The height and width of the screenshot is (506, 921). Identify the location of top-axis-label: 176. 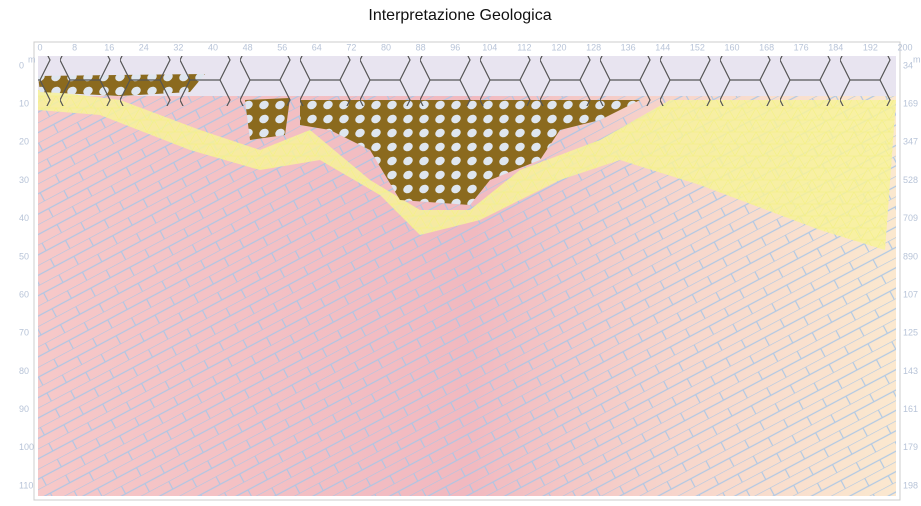
(801, 47).